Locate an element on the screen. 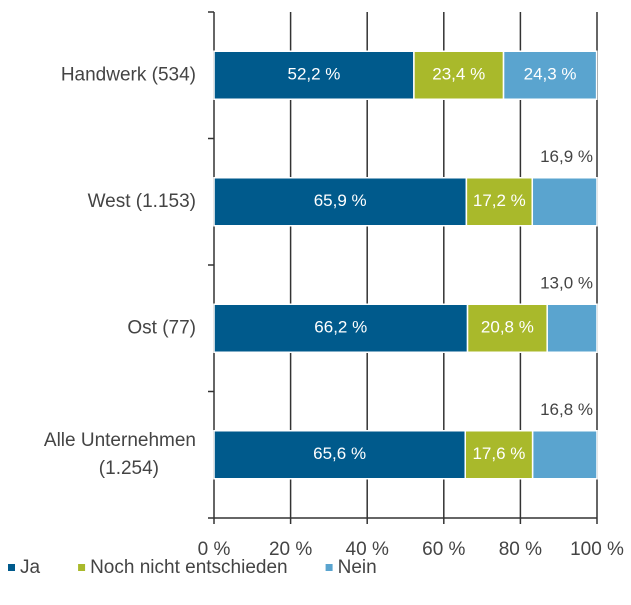  legend-label: Nein is located at coordinates (357, 567).